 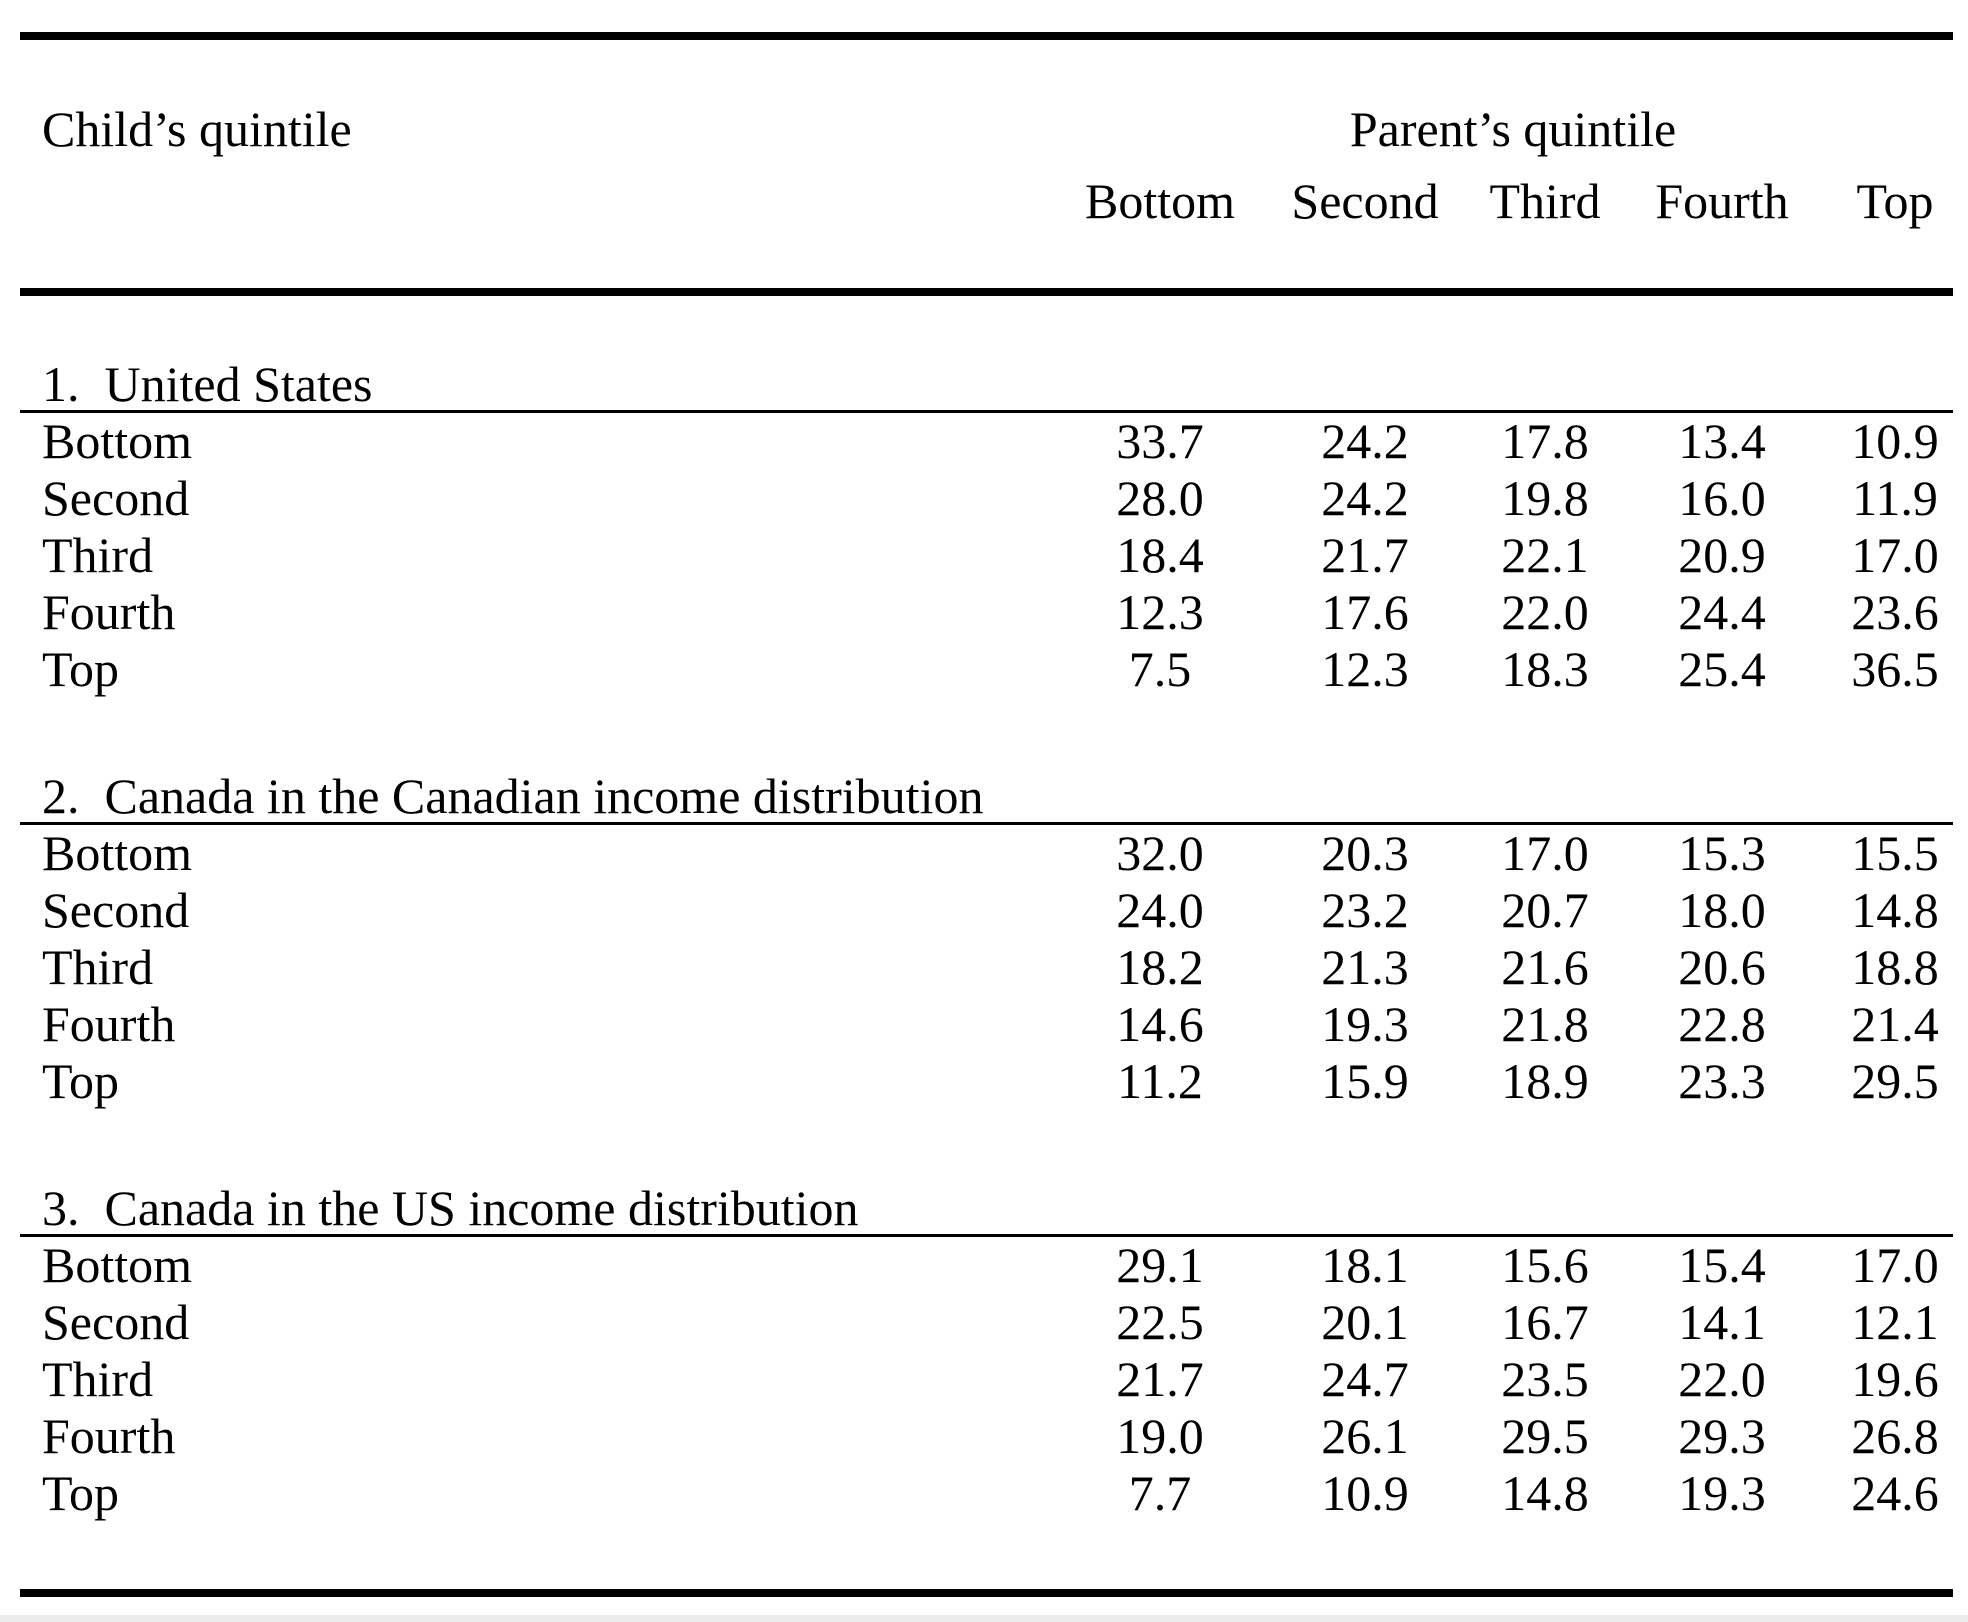 What do you see at coordinates (1160, 201) in the screenshot?
I see `column-header-bottom: Bottom` at bounding box center [1160, 201].